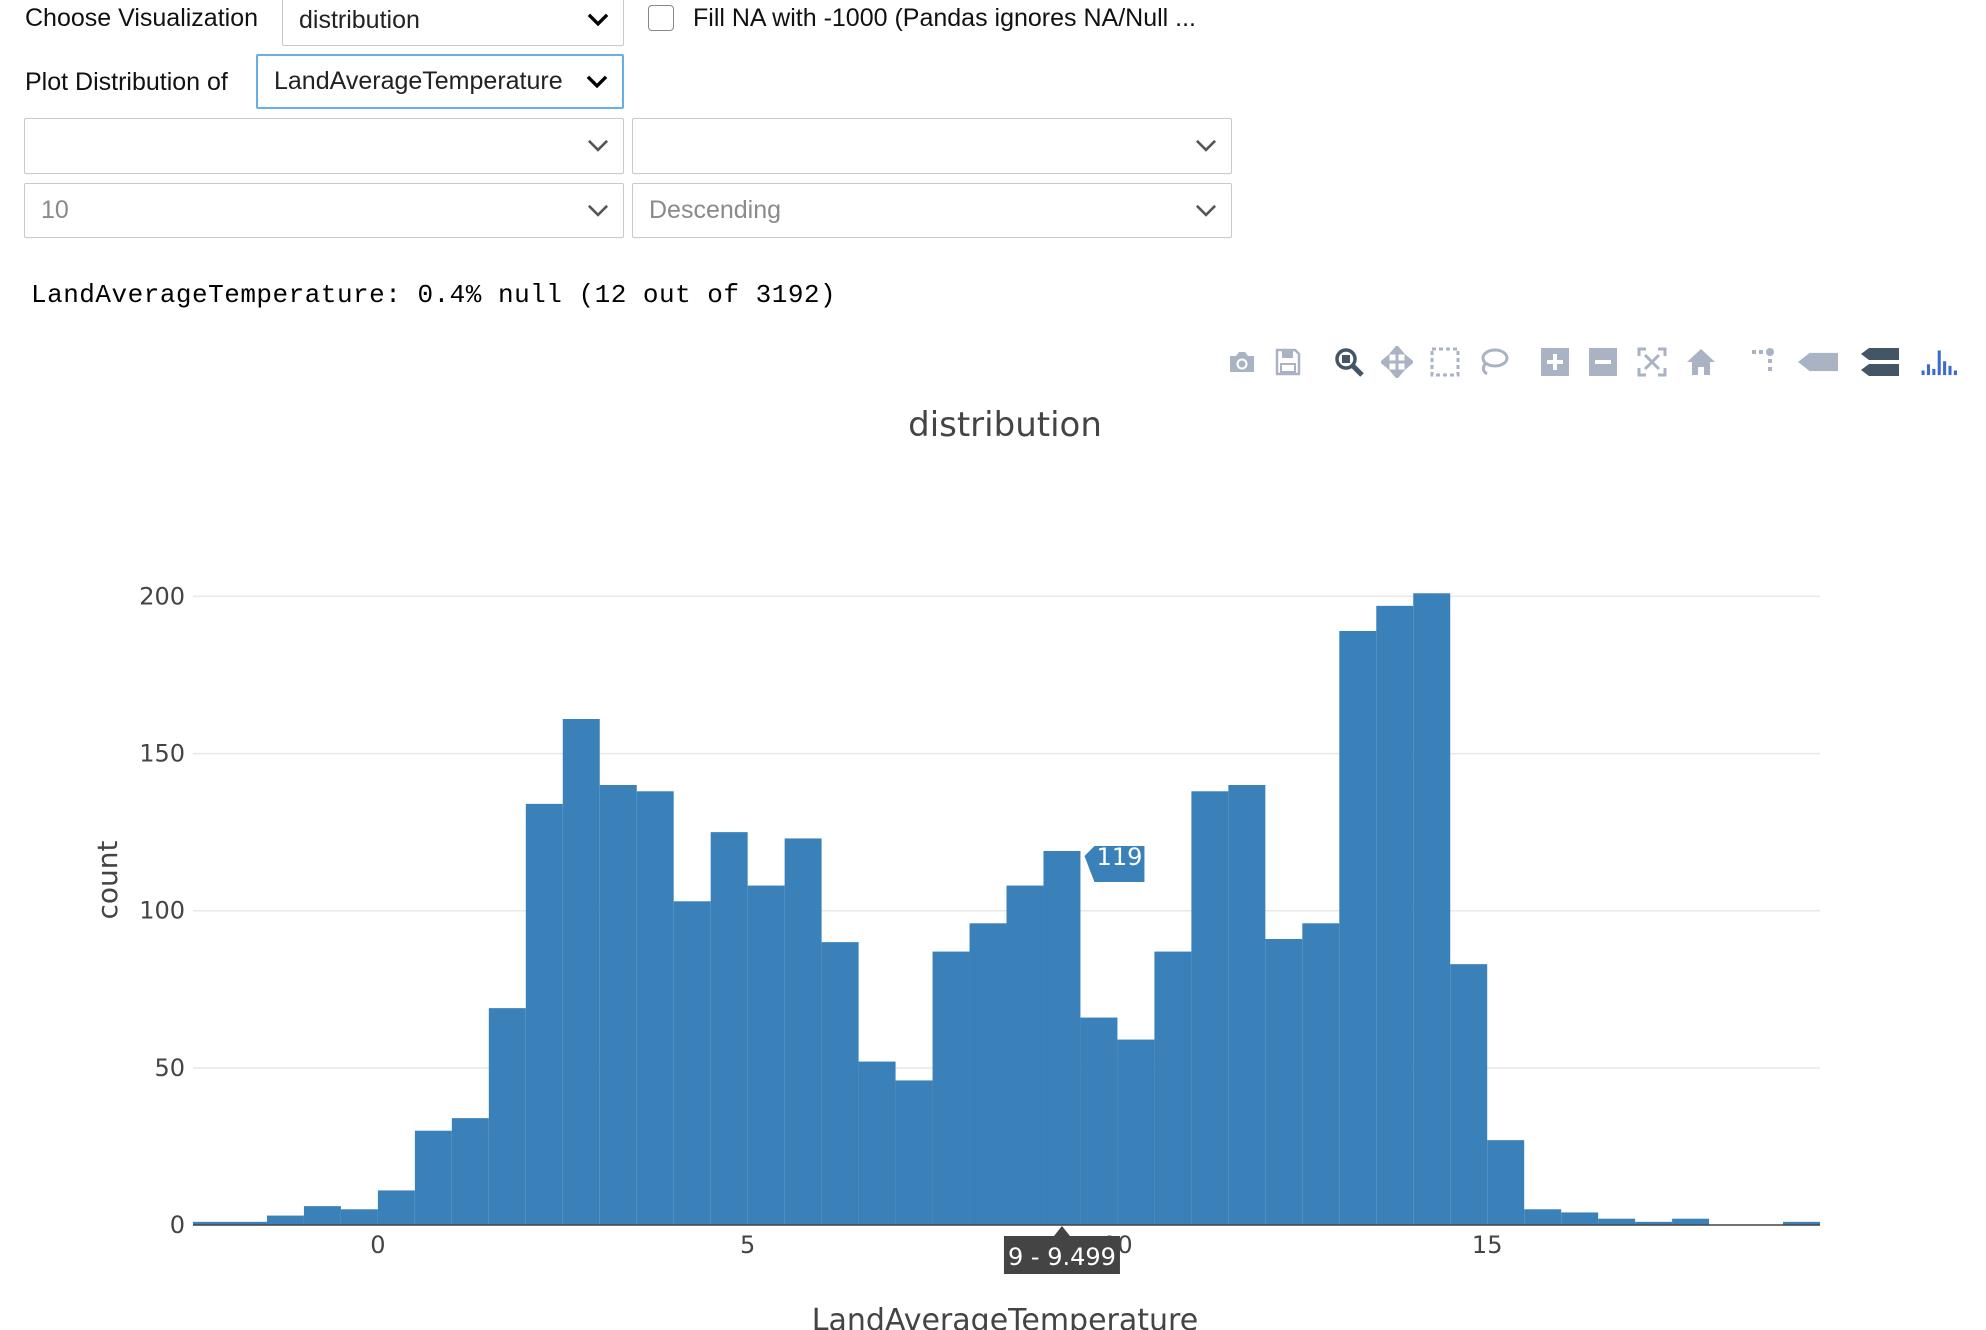  Describe the element at coordinates (169, 1068) in the screenshot. I see `y-tick-label: 50` at that location.